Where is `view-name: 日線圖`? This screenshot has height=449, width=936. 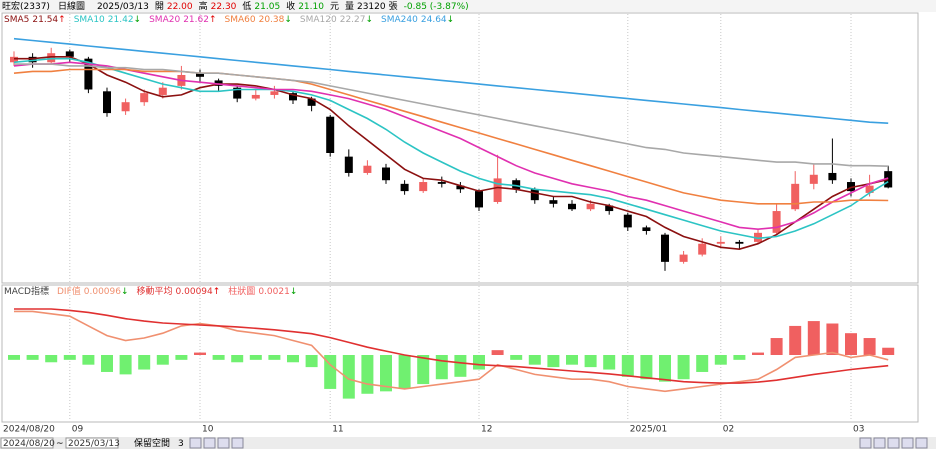
view-name: 日線圖 is located at coordinates (71, 6).